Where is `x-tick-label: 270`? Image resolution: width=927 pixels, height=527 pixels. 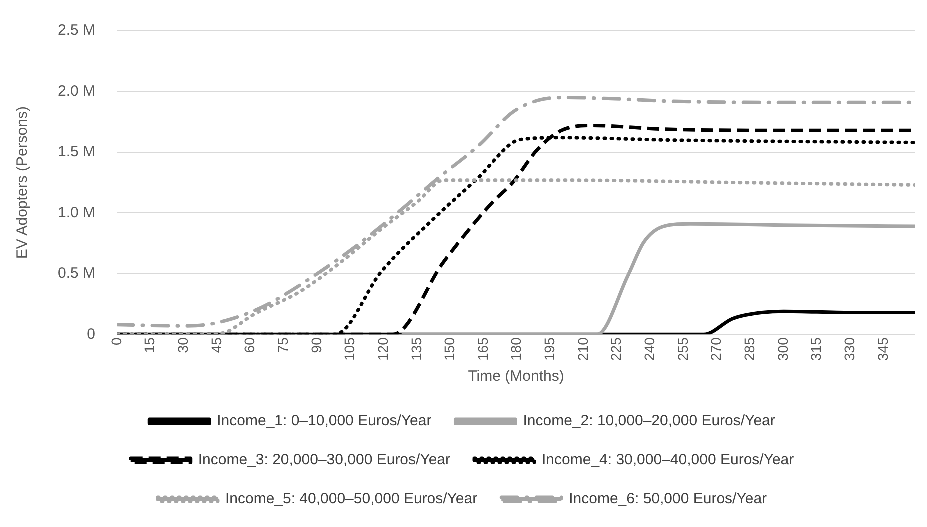
x-tick-label: 270 is located at coordinates (716, 349).